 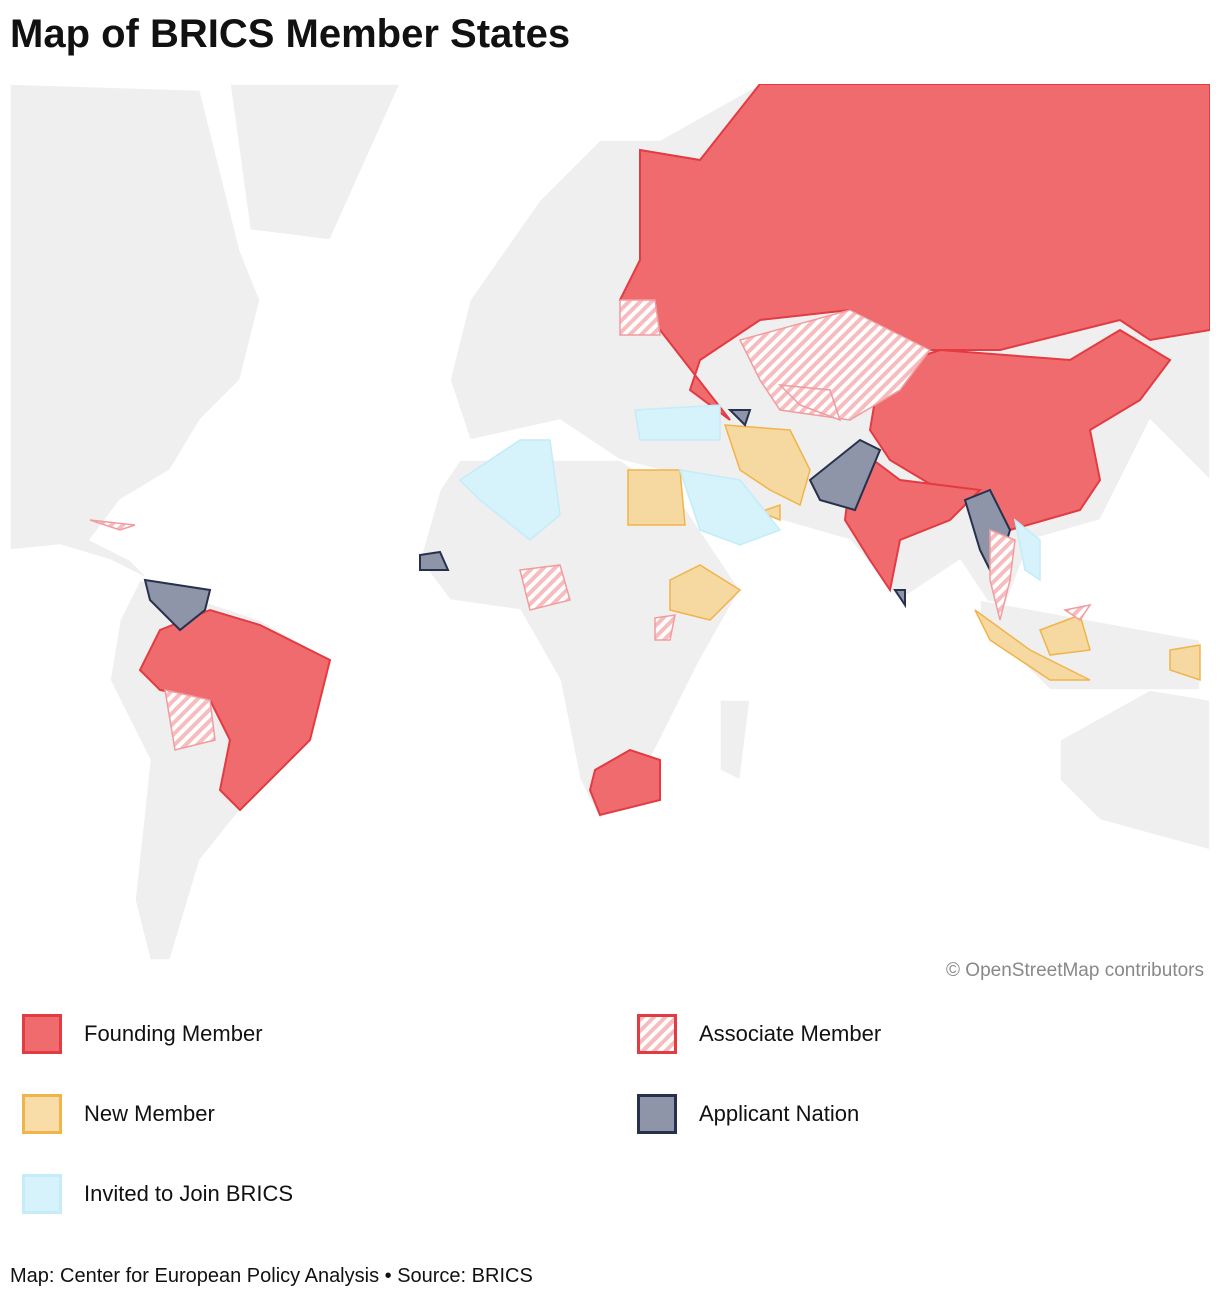 What do you see at coordinates (677, 422) in the screenshot?
I see `turkey` at bounding box center [677, 422].